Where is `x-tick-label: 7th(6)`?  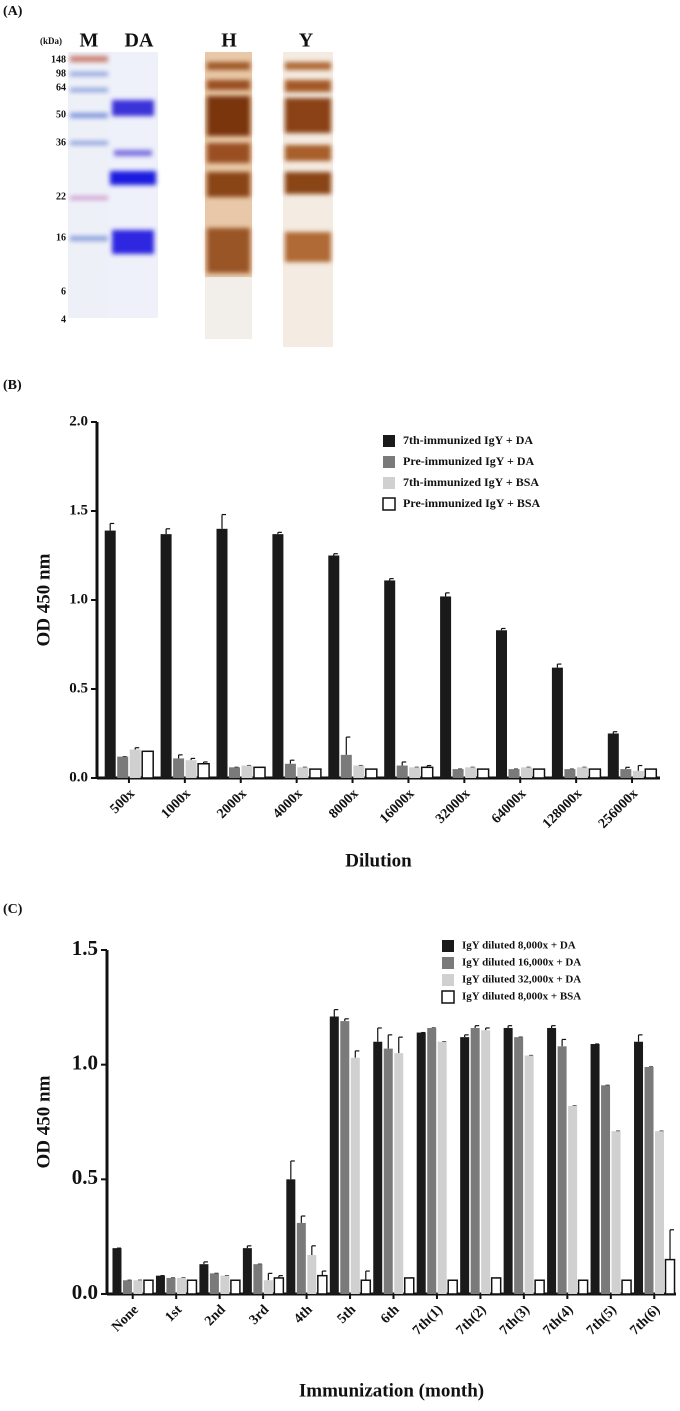
x-tick-label: 7th(6) is located at coordinates (645, 1320).